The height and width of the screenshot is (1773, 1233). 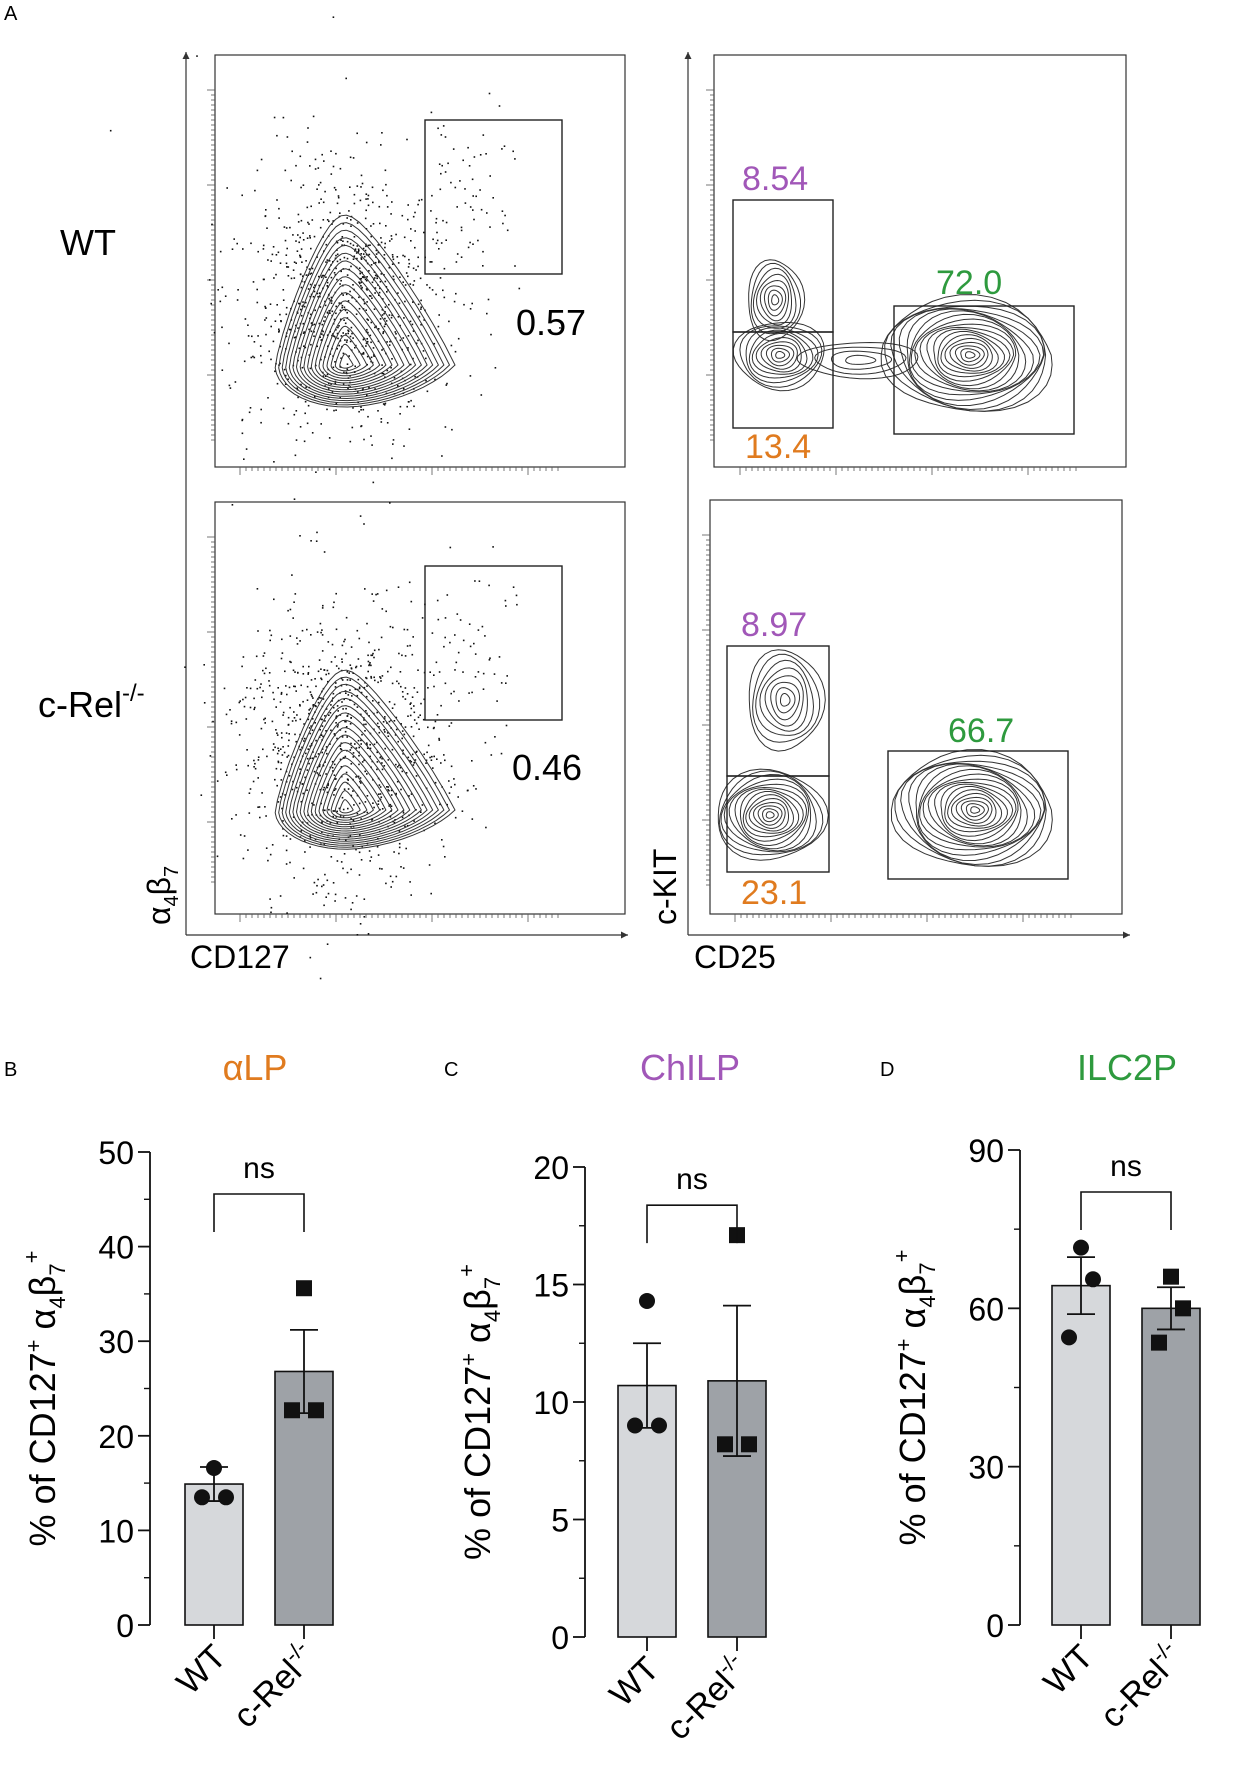 What do you see at coordinates (775, 179) in the screenshot?
I see `chilp-value-wt: 8.54` at bounding box center [775, 179].